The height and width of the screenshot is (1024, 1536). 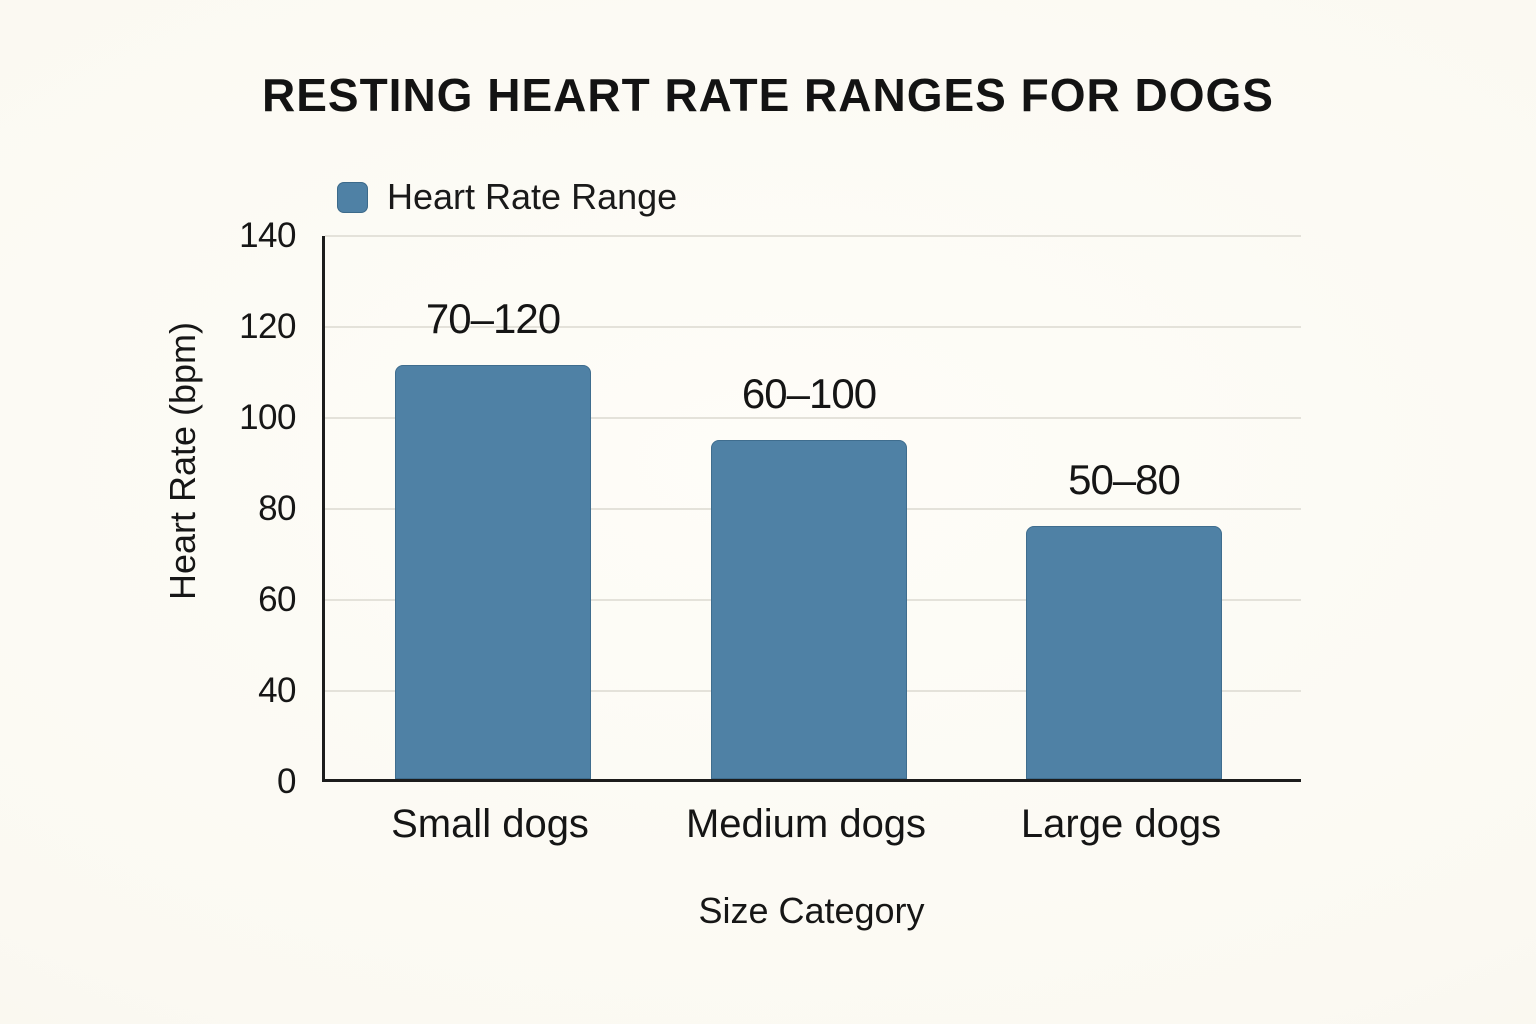 What do you see at coordinates (809, 393) in the screenshot?
I see `bar-value-label-medium-dogs: 60–100` at bounding box center [809, 393].